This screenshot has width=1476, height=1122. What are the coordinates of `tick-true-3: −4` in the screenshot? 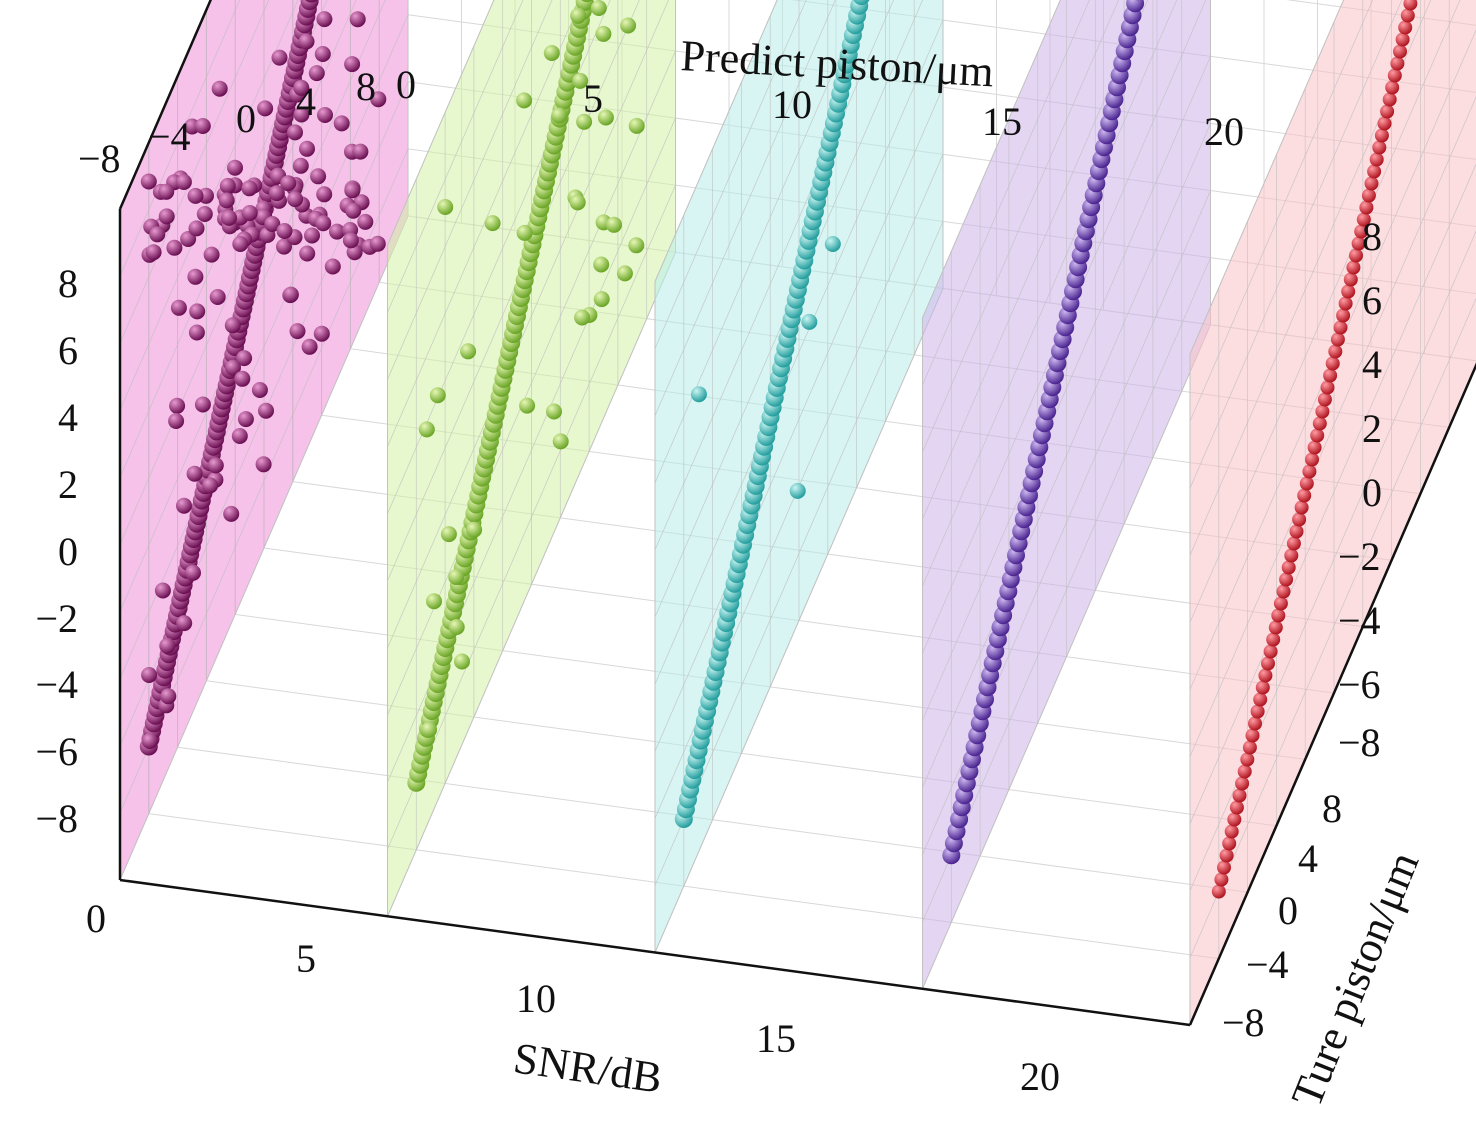 It's located at (1267, 964).